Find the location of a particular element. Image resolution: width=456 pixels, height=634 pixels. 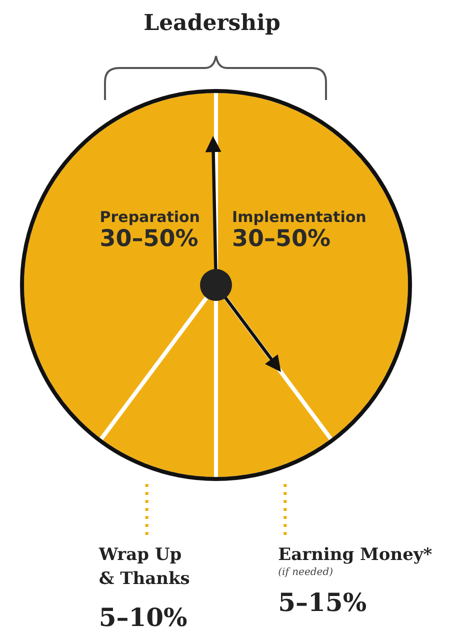

chart-title: Leadership is located at coordinates (212, 23).